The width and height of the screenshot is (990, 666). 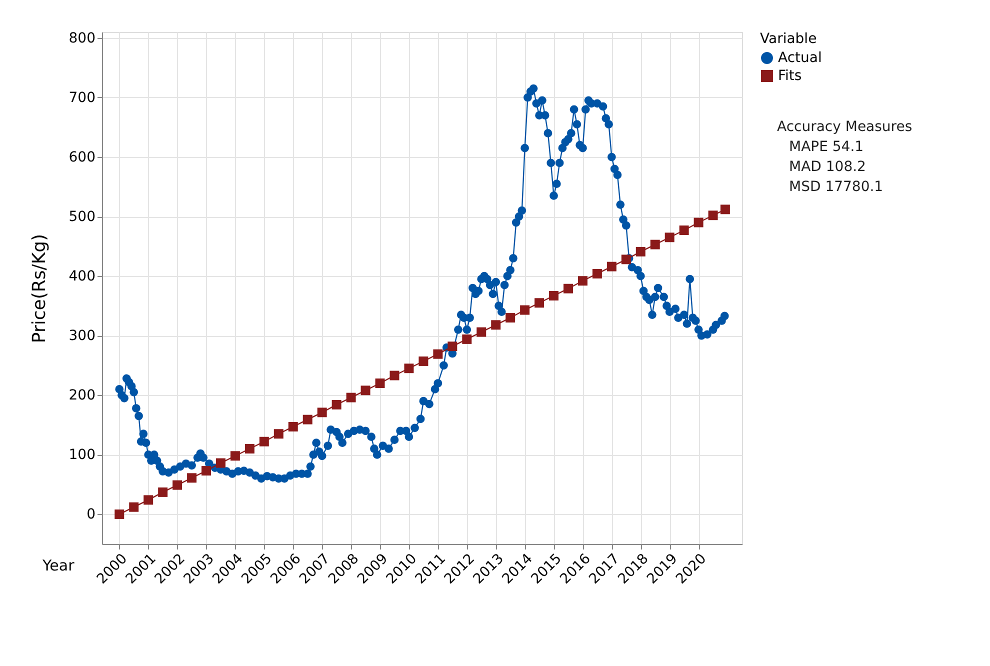 I want to click on y-axis-title: Price(Rs/Kg), so click(x=39, y=289).